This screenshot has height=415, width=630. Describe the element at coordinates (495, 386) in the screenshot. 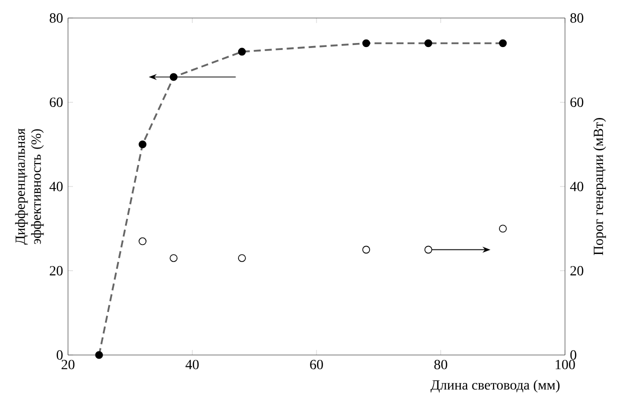

I see `x-axis-title: Длина световода (мм)` at that location.